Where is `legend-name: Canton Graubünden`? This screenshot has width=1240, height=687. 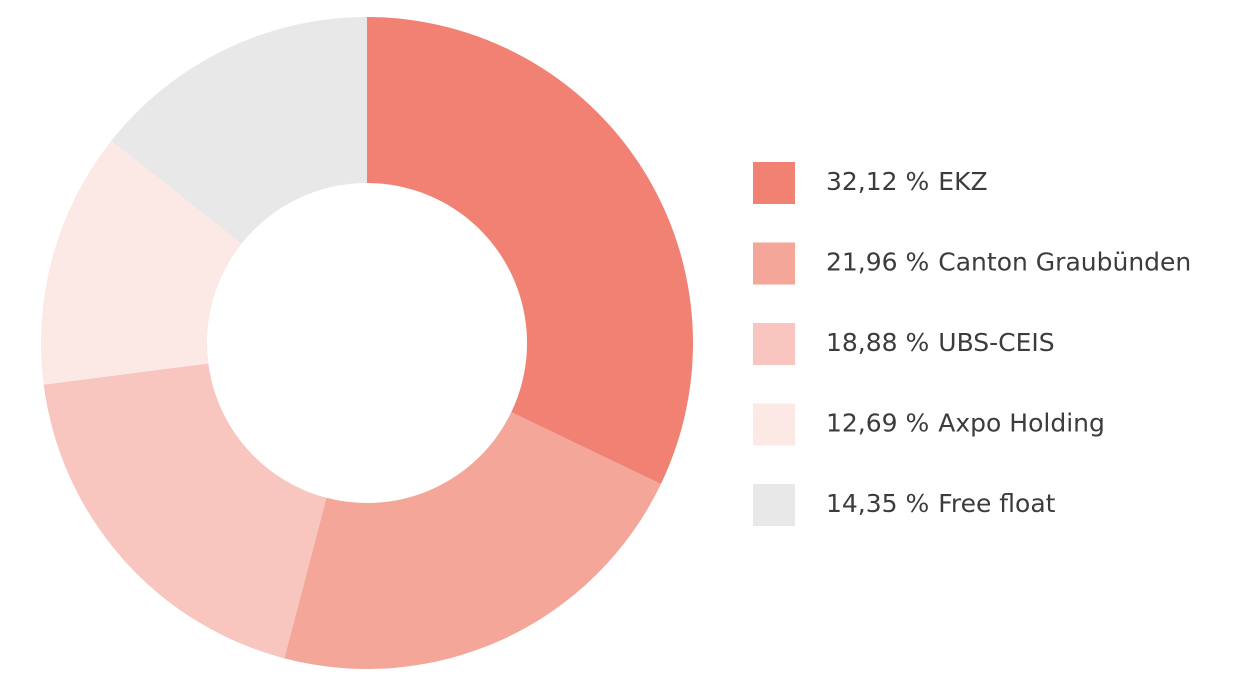 legend-name: Canton Graubünden is located at coordinates (1064, 262).